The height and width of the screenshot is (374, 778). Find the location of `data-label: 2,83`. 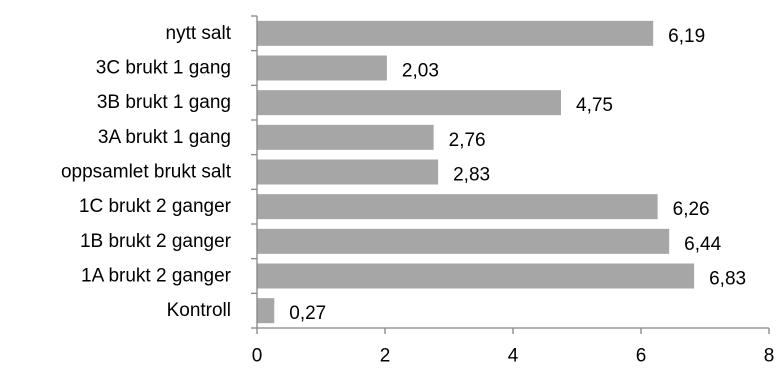

data-label: 2,83 is located at coordinates (471, 175).